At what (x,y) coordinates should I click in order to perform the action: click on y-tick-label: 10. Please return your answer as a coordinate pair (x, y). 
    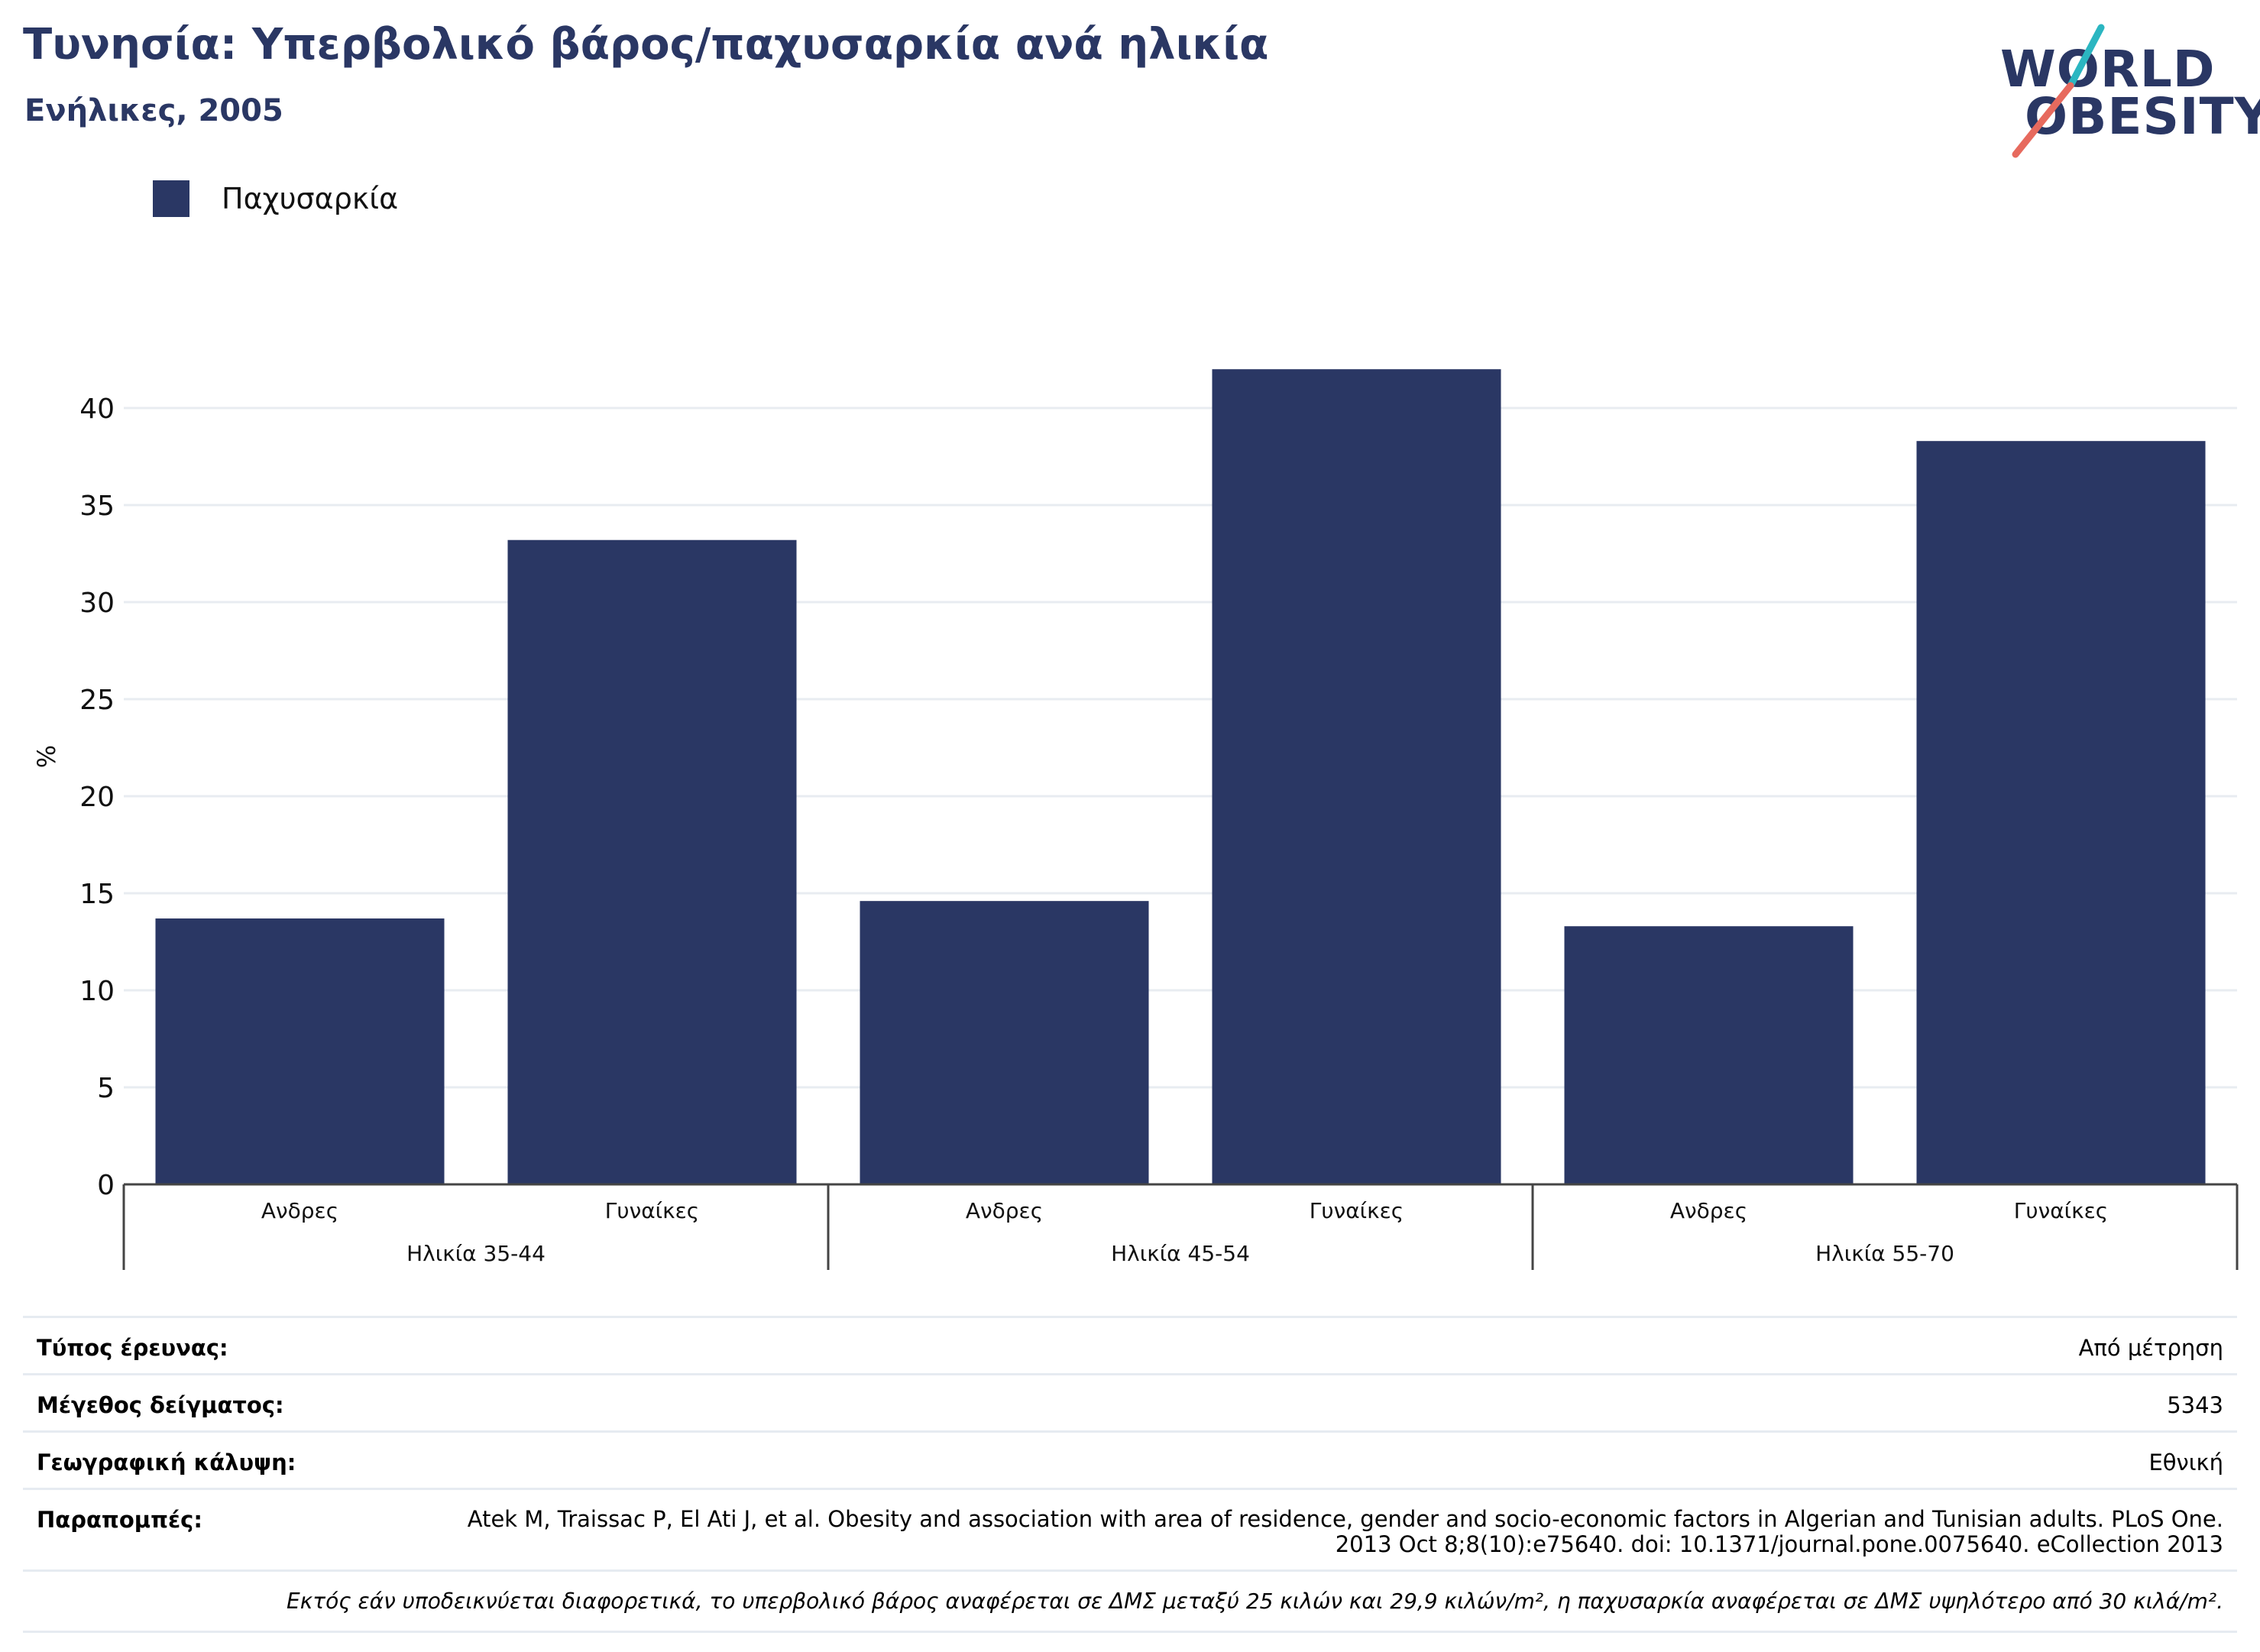
    Looking at the image, I should click on (97, 991).